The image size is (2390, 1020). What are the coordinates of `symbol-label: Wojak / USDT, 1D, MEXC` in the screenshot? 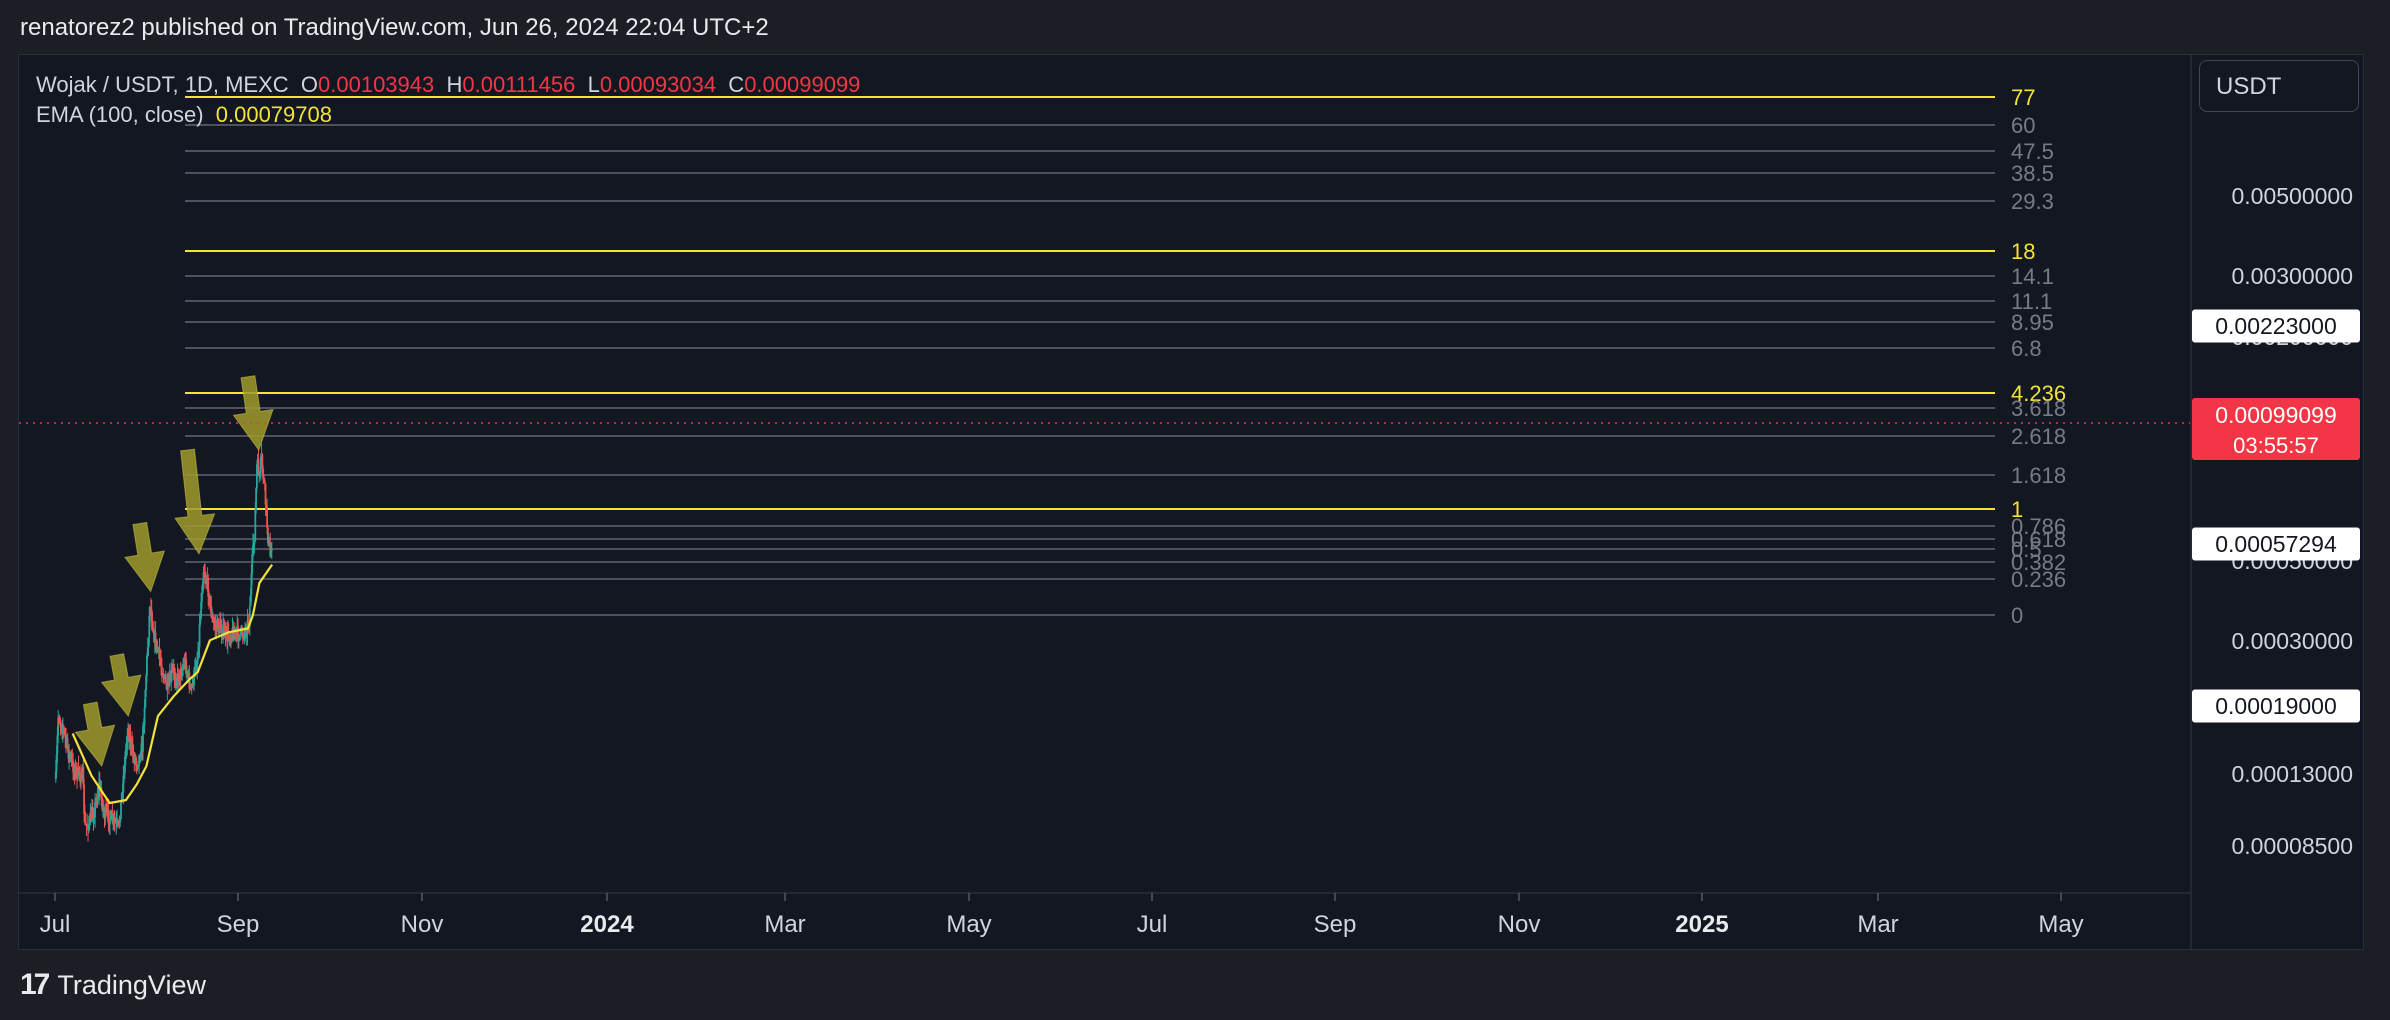 It's located at (162, 84).